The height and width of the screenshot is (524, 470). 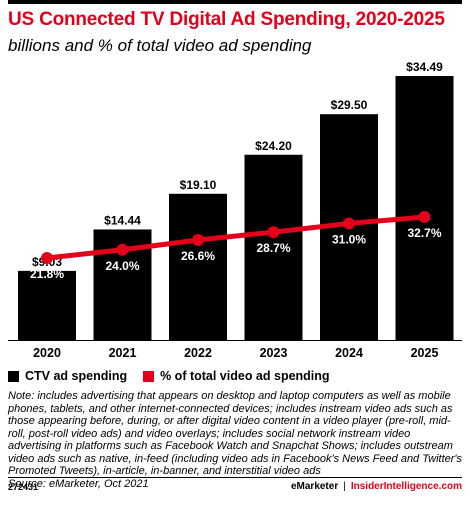 I want to click on legend-item-line: % of total video ad spending, so click(x=236, y=376).